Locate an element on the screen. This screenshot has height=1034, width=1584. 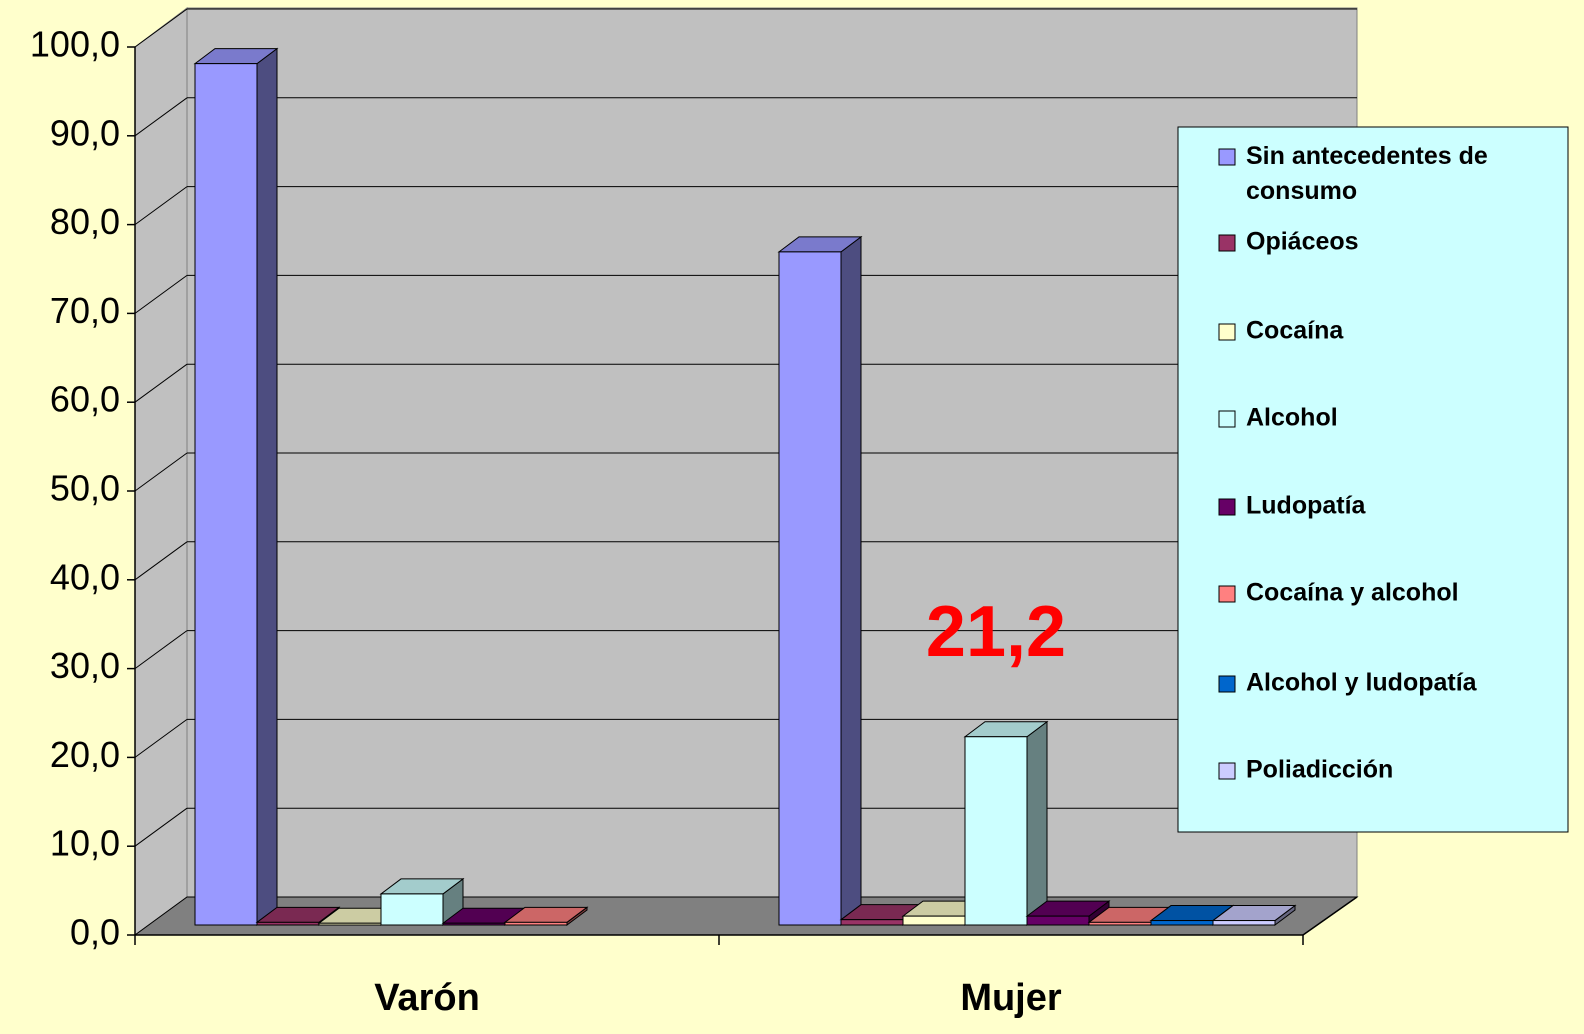
y-tick-label: 100,0 is located at coordinates (75, 44).